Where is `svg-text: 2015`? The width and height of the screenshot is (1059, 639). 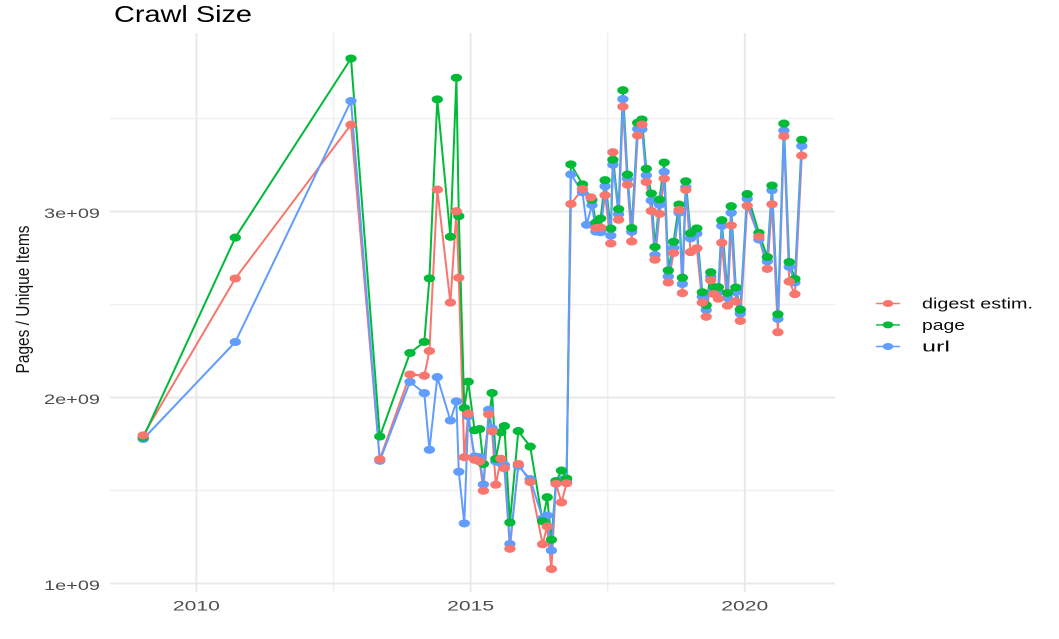 svg-text: 2015 is located at coordinates (470, 605).